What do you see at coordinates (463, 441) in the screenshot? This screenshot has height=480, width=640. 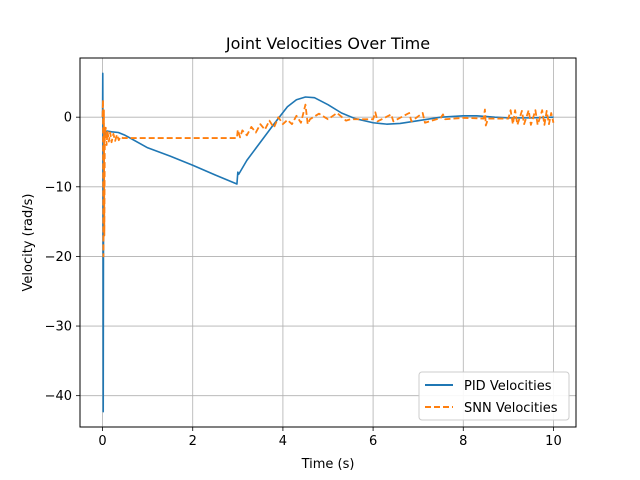 I see `x-tick-label: 8` at bounding box center [463, 441].